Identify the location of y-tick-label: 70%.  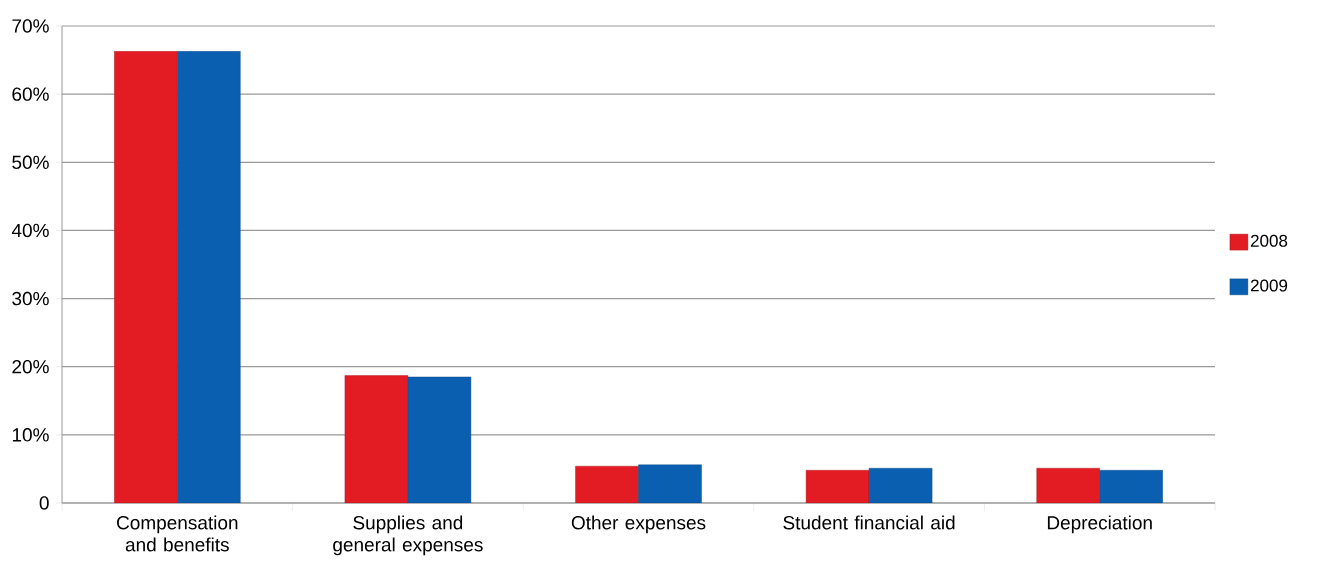
(30, 26).